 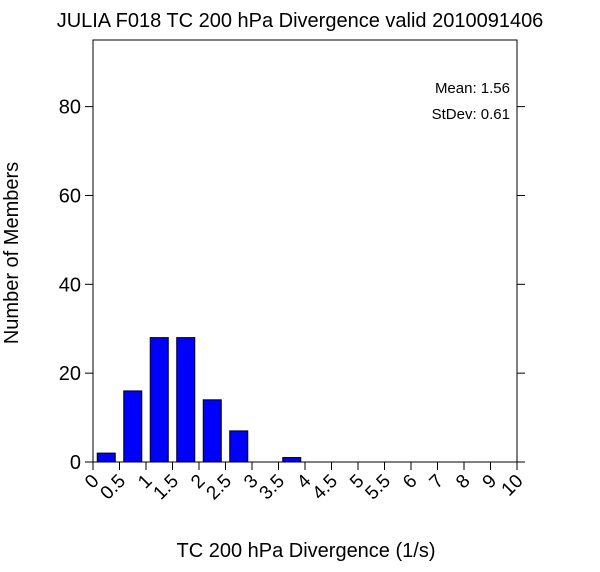 I want to click on x-tick-label: 4.5, so click(x=326, y=488).